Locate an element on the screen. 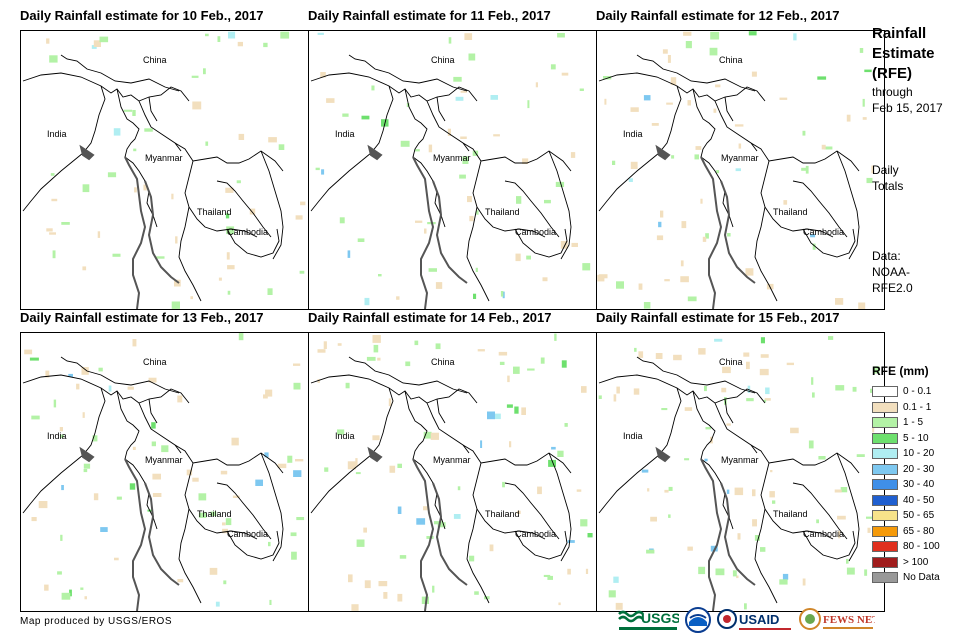 This screenshot has width=967, height=639. country-label-india: India is located at coordinates (57, 134).